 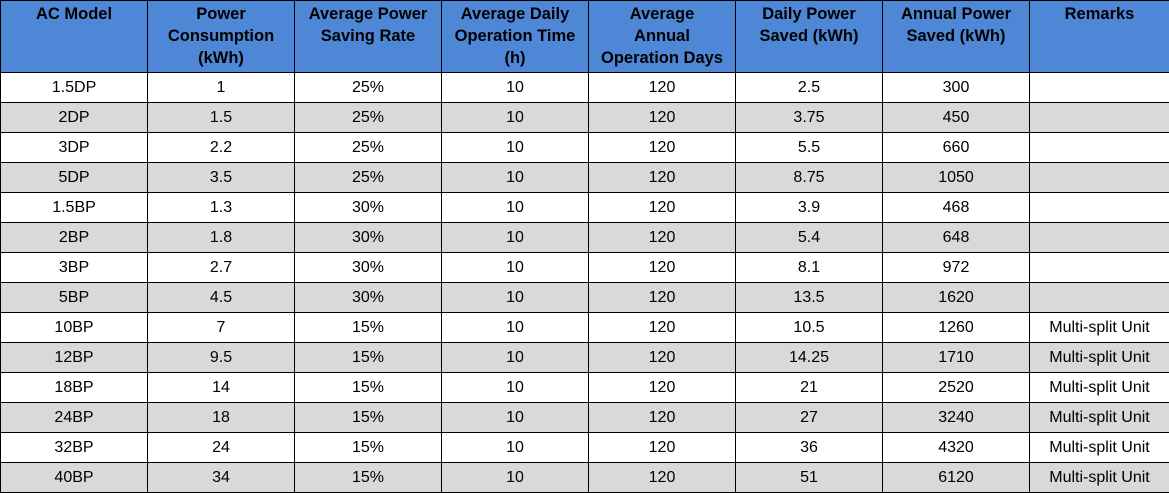 What do you see at coordinates (74, 418) in the screenshot?
I see `cell-ac-model: 24BP` at bounding box center [74, 418].